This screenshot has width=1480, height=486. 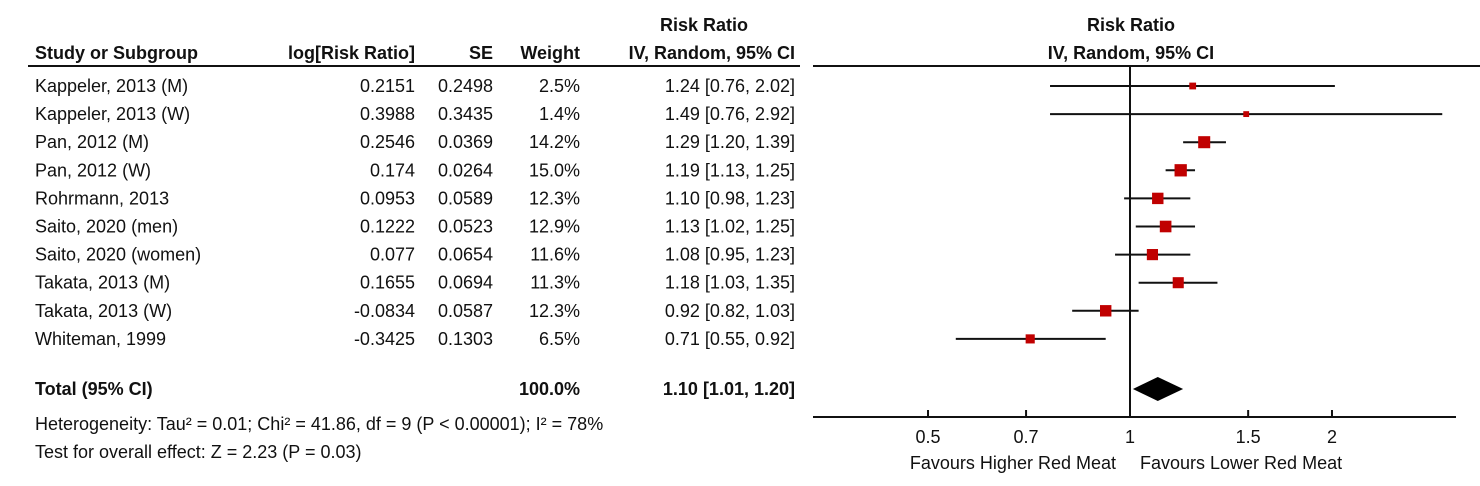 What do you see at coordinates (730, 198) in the screenshot?
I see `ci-value: 1.10 [0.98, 1.23]` at bounding box center [730, 198].